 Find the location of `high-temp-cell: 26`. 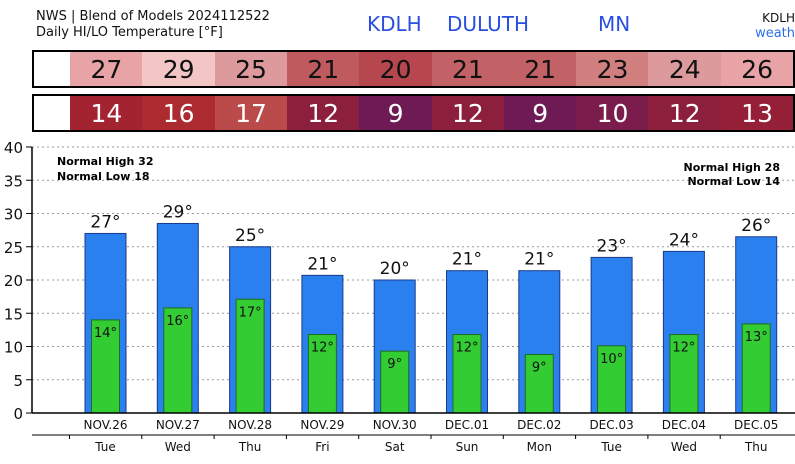

high-temp-cell: 26 is located at coordinates (757, 69).